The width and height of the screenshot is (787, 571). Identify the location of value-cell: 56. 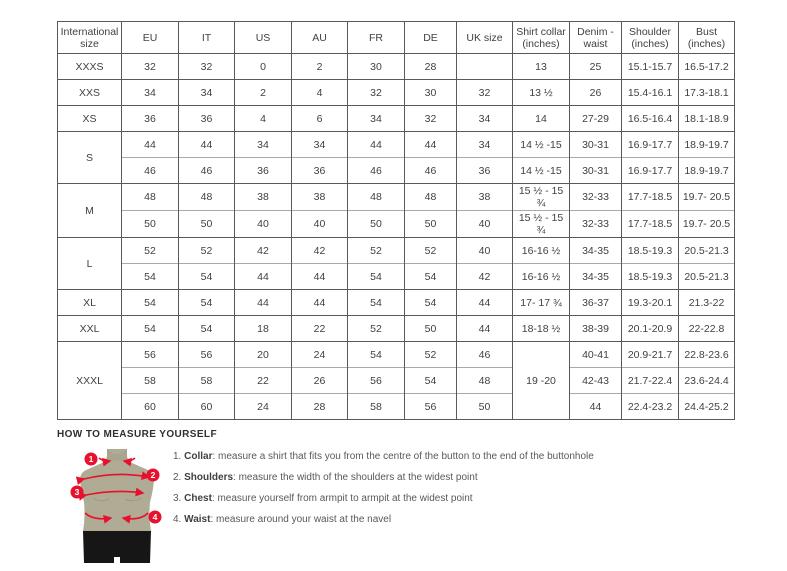
(206, 354).